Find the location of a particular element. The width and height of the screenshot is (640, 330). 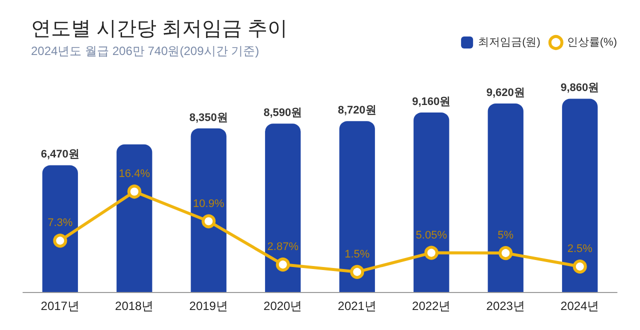

x-tick-label: 2024년 is located at coordinates (580, 306).